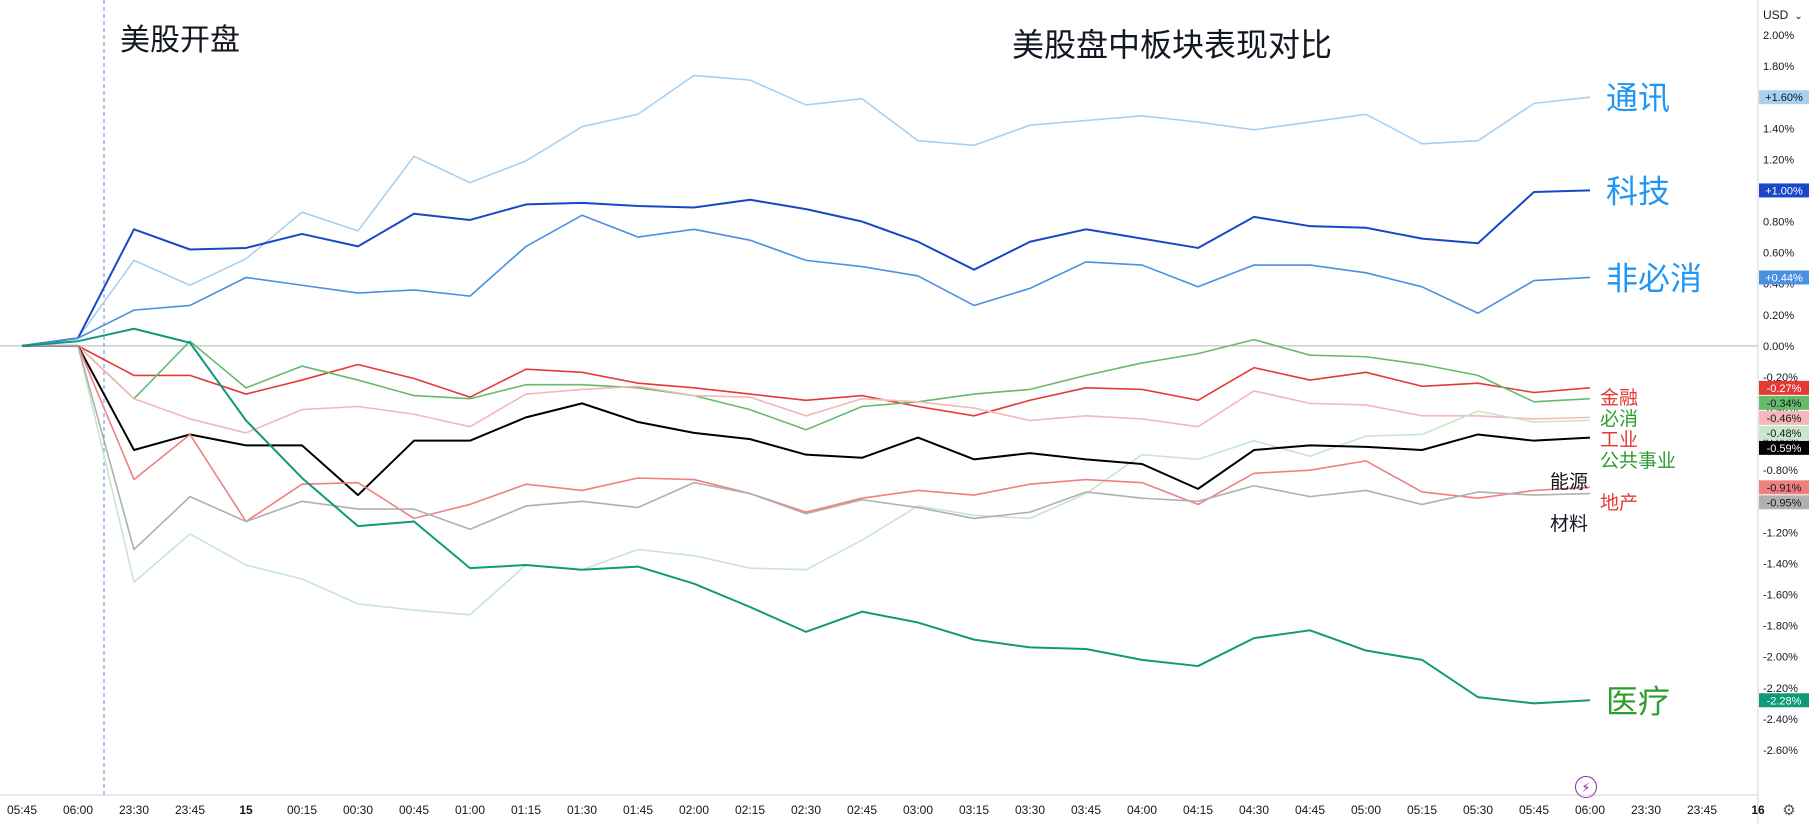  What do you see at coordinates (1619, 503) in the screenshot?
I see `series-label: 地产` at bounding box center [1619, 503].